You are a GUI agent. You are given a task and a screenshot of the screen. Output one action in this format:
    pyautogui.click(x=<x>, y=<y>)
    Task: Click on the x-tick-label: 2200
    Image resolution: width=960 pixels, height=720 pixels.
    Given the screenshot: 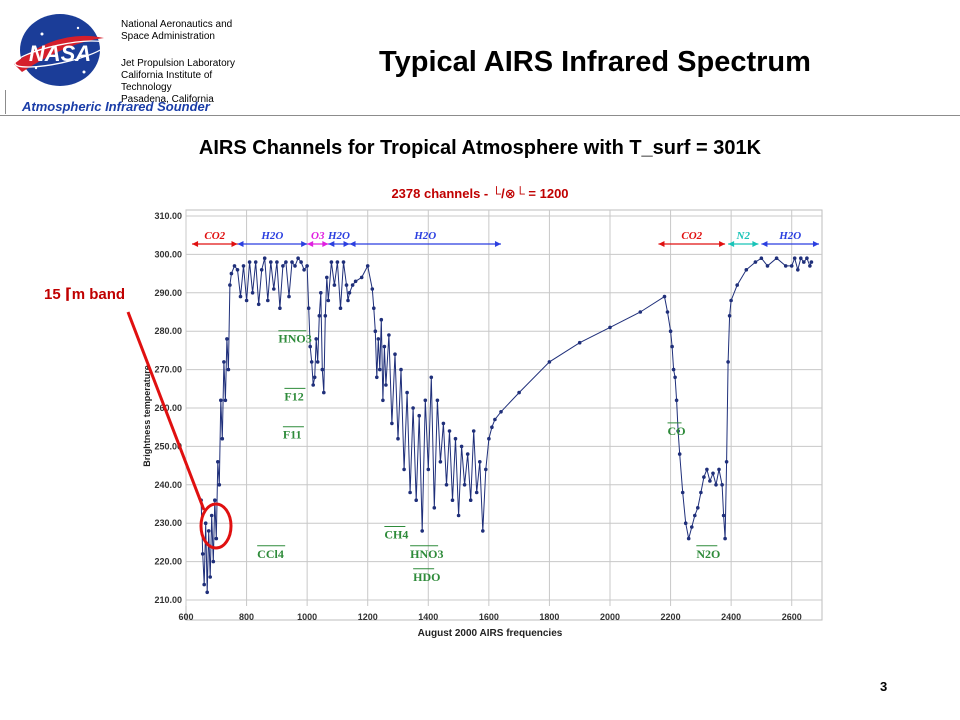 What is the action you would take?
    pyautogui.click(x=671, y=617)
    